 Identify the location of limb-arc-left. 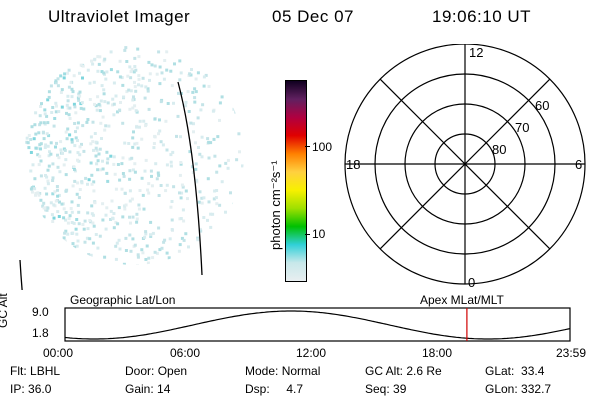
(21, 274).